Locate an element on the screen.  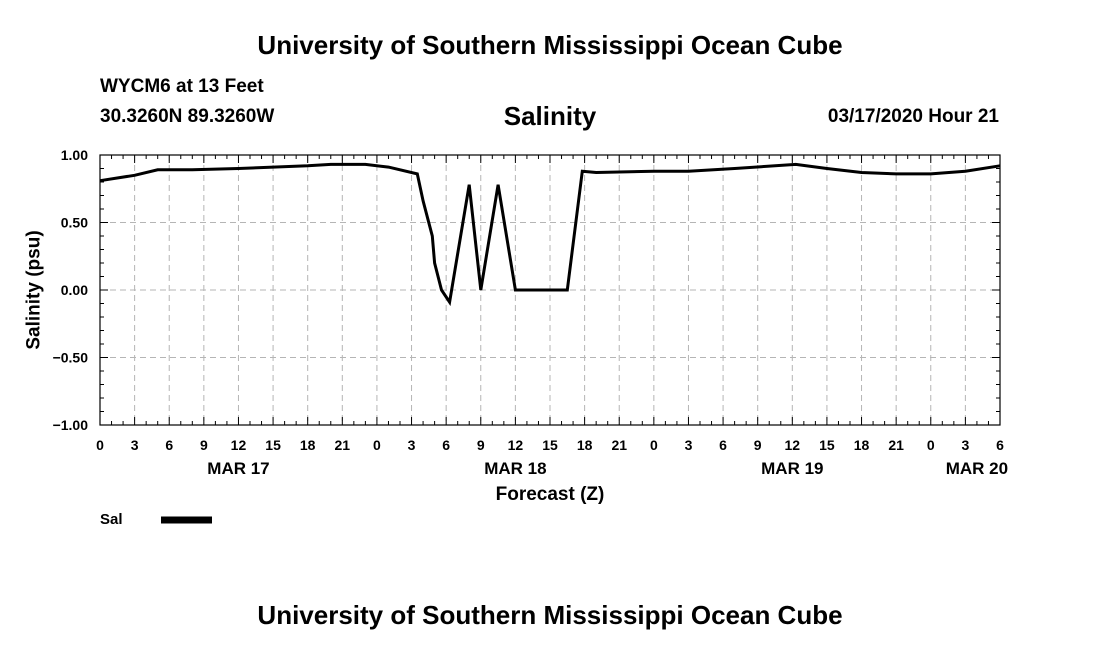
y-tick-label: −1.00 is located at coordinates (71, 425).